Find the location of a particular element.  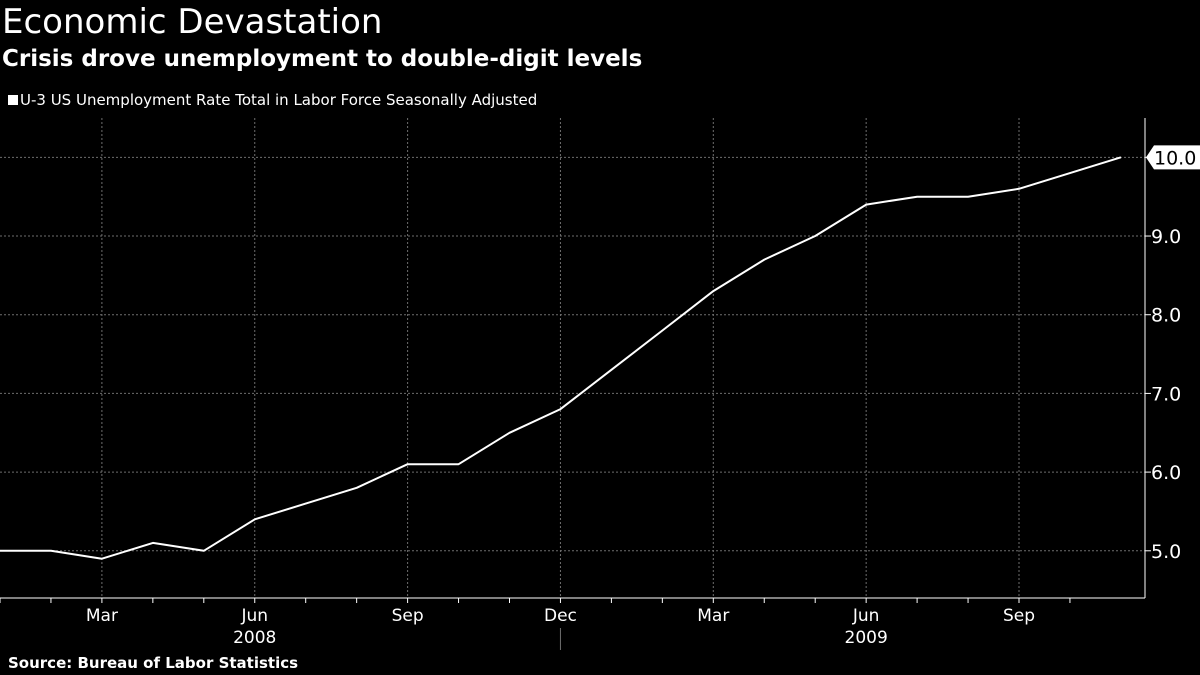

chart-title: Economic Devastation is located at coordinates (192, 22).